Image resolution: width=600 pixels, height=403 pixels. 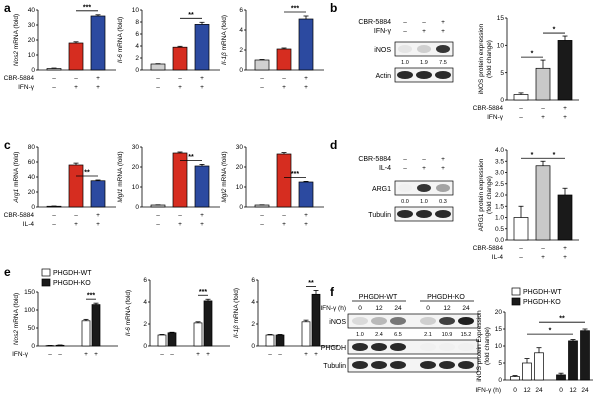 What do you see at coordinates (499, 195) in the screenshot?
I see `y-tick-label: 2.0` at bounding box center [499, 195].